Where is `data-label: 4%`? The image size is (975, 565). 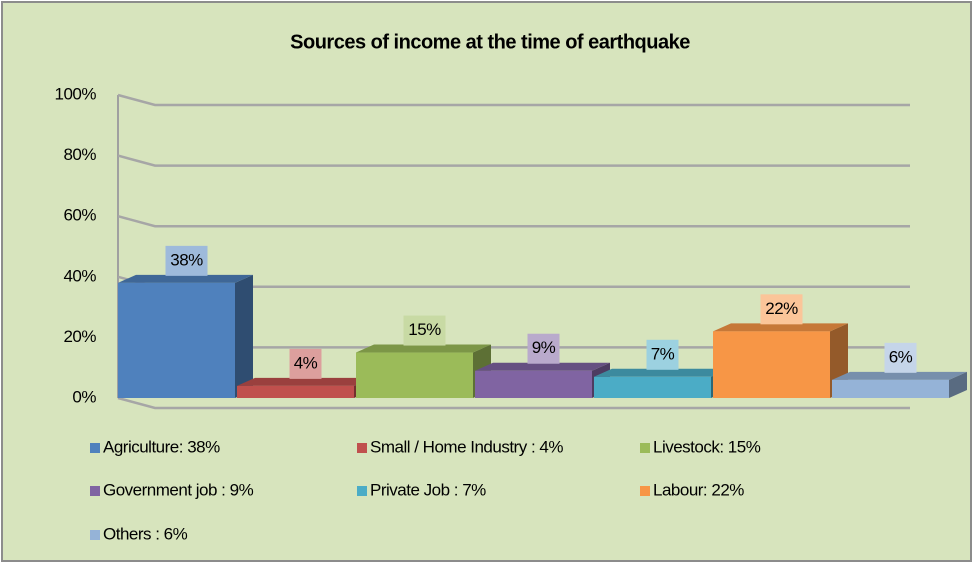 data-label: 4% is located at coordinates (306, 362).